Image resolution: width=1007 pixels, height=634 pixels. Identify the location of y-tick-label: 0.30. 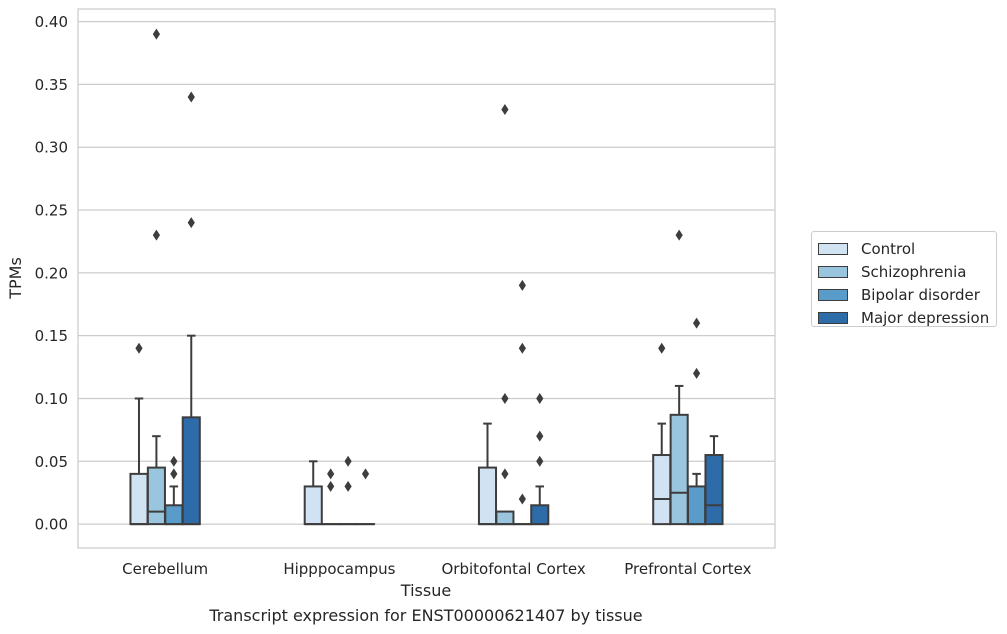
(51, 148).